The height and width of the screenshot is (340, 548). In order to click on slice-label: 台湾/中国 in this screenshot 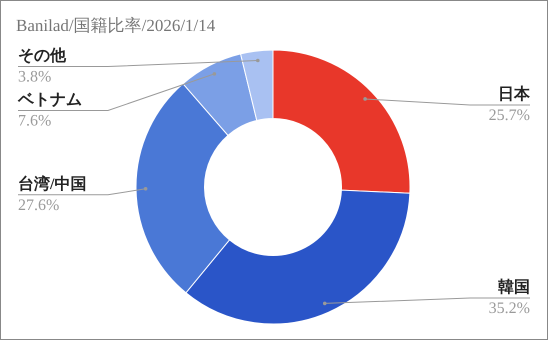, I will do `click(52, 183)`.